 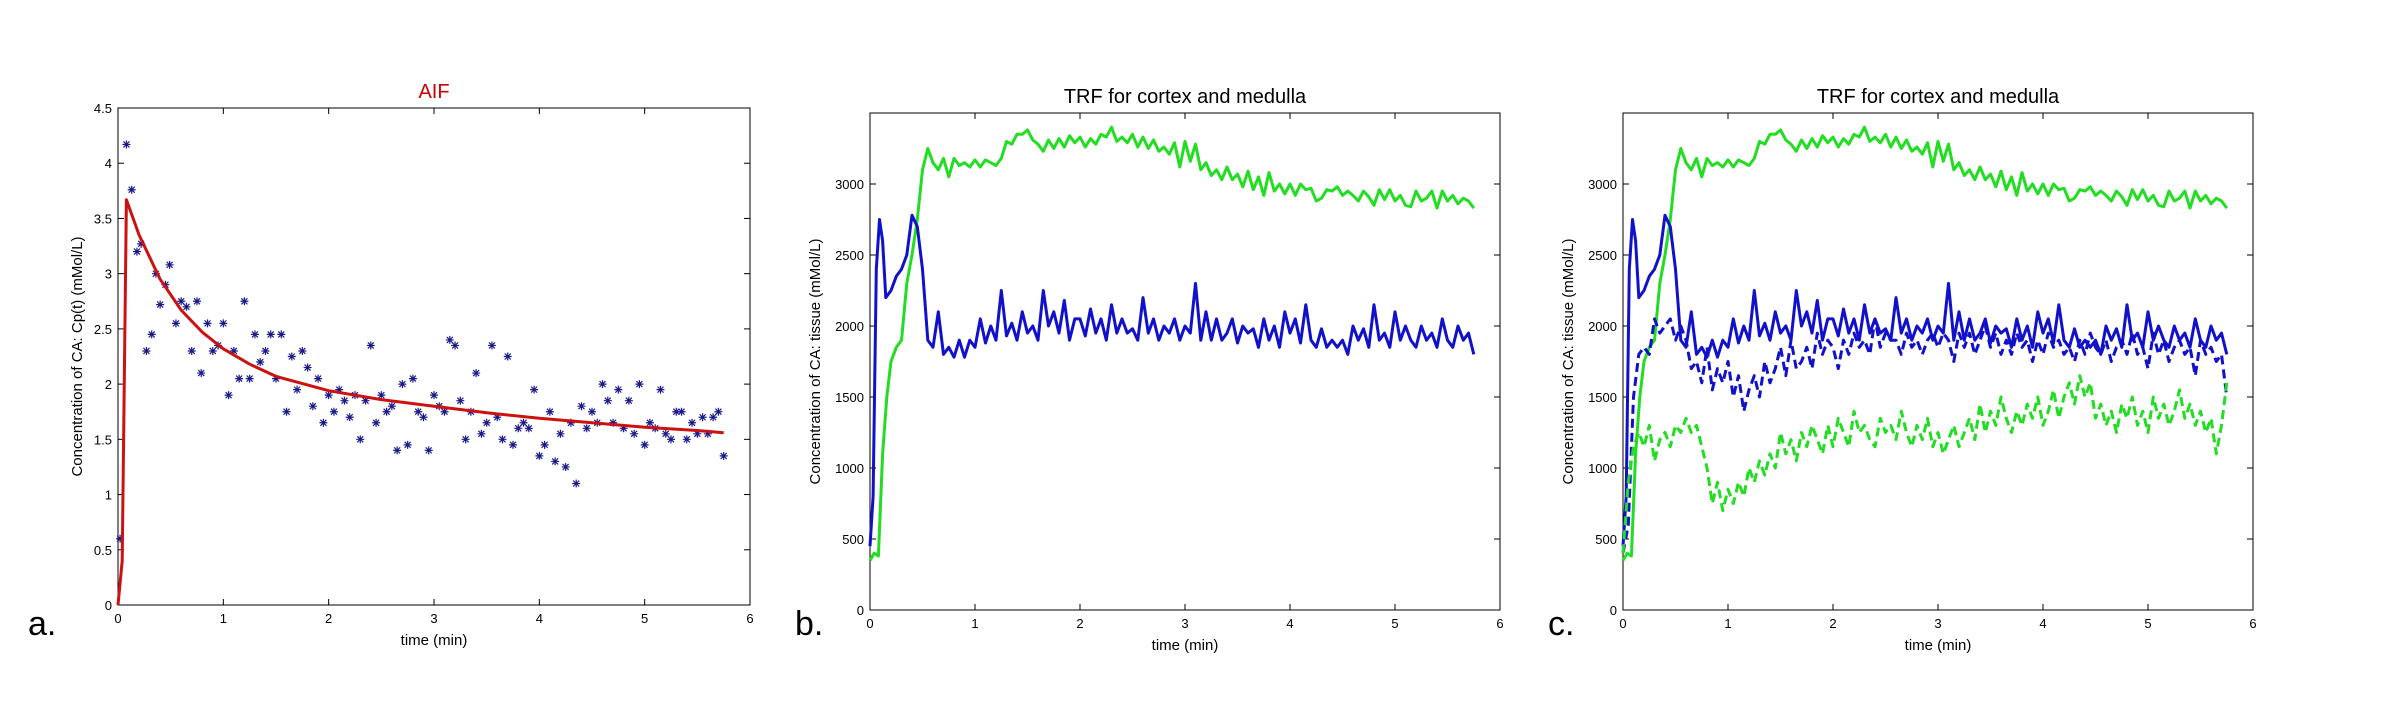 I want to click on y-tick-label: 1, so click(x=108, y=495).